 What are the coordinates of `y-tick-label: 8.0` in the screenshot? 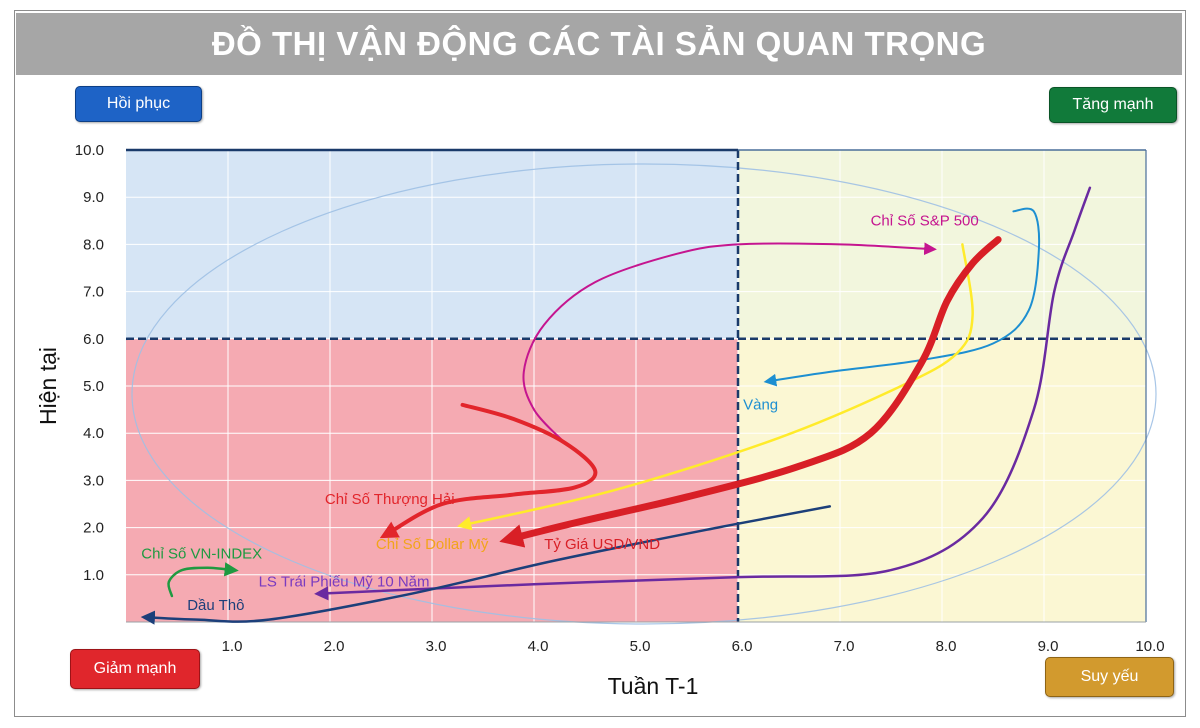 It's located at (93, 244).